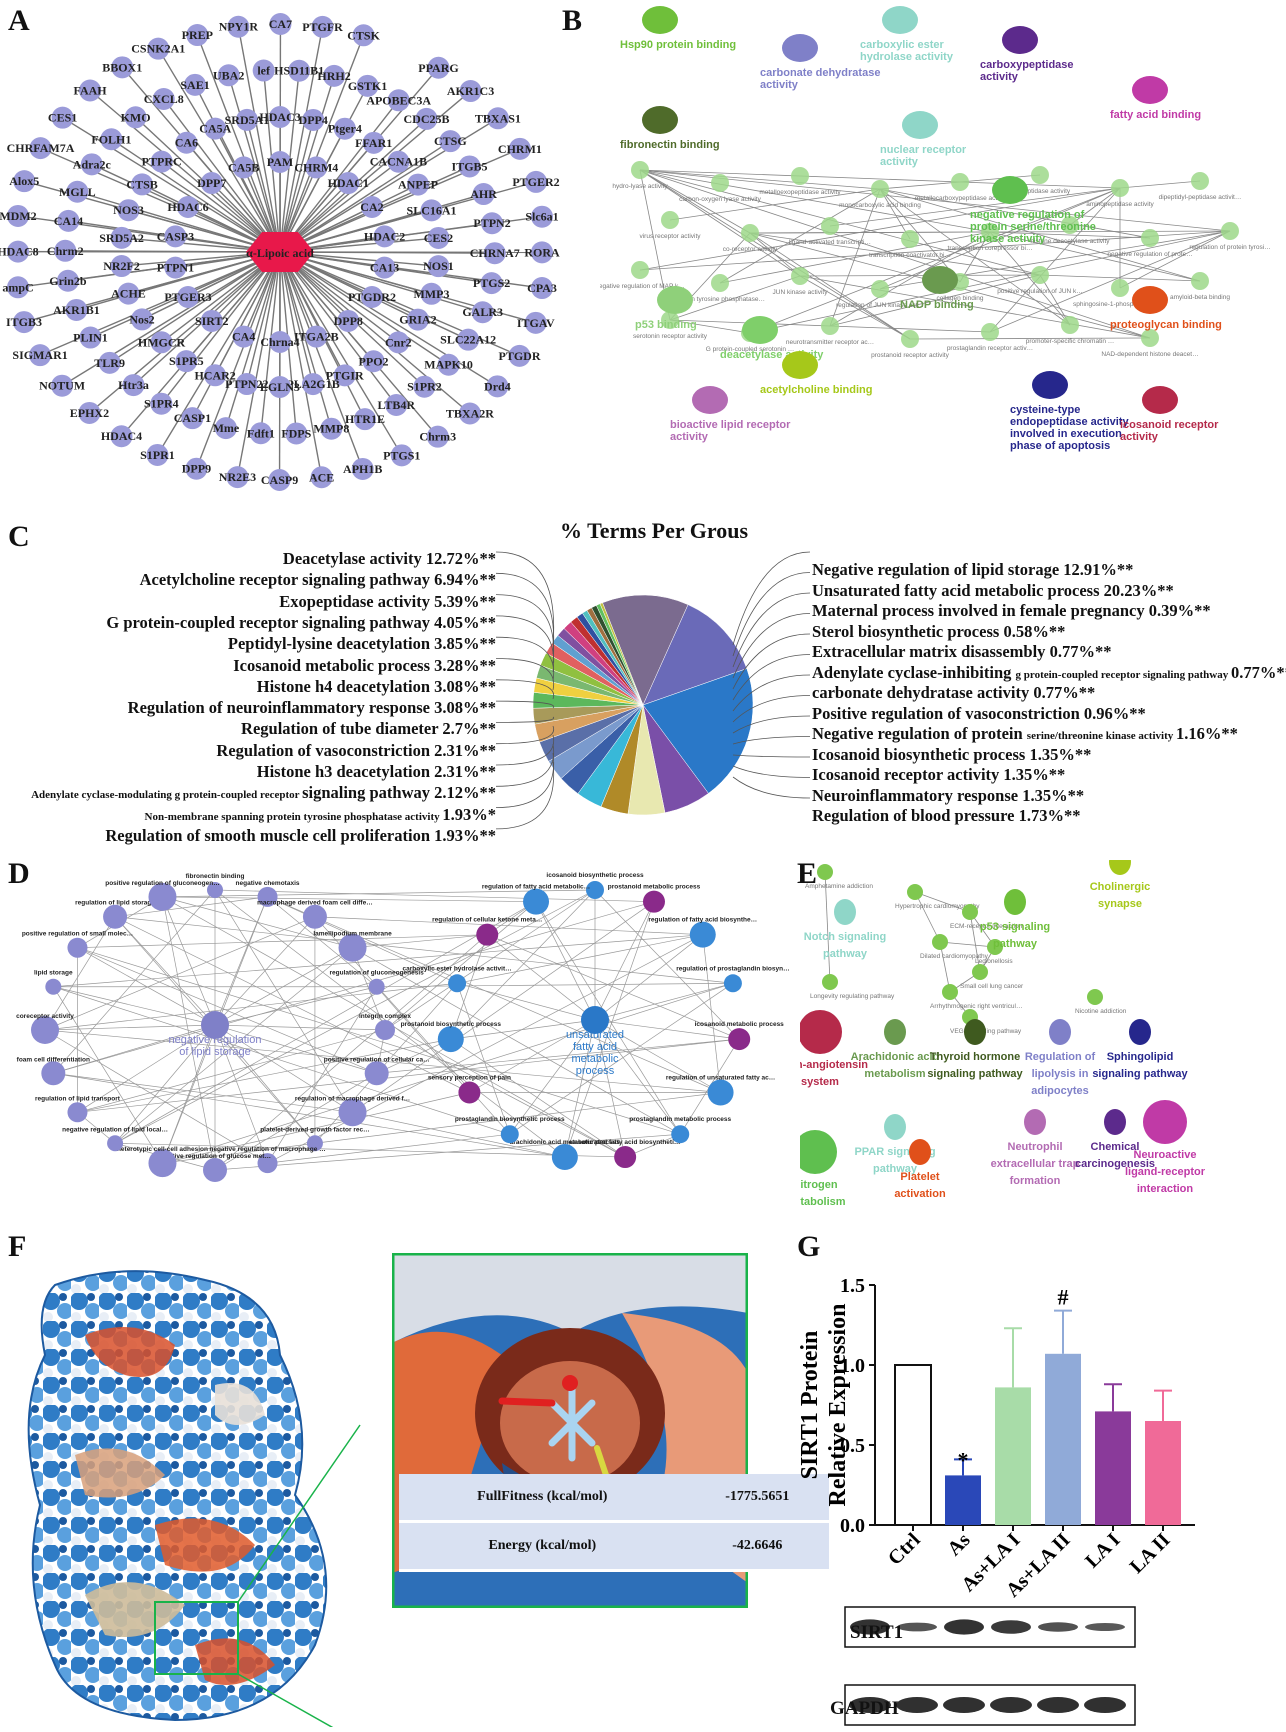  Describe the element at coordinates (19, 536) in the screenshot. I see `panel-letter-c: C` at that location.